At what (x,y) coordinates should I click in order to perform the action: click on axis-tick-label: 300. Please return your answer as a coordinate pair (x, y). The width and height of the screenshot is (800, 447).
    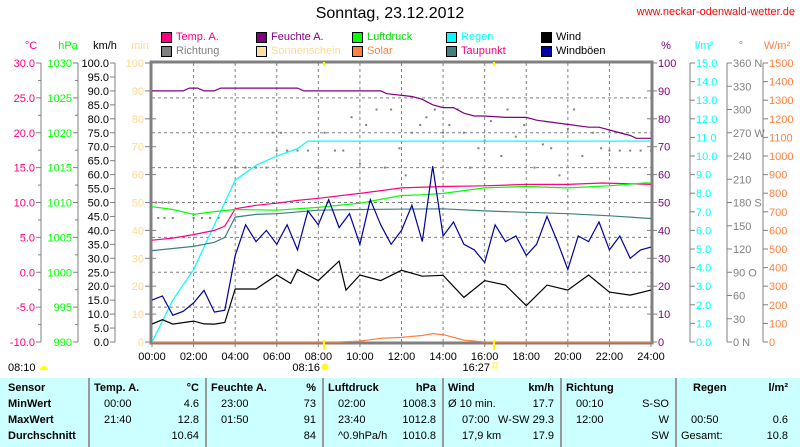
    Looking at the image, I should click on (742, 111).